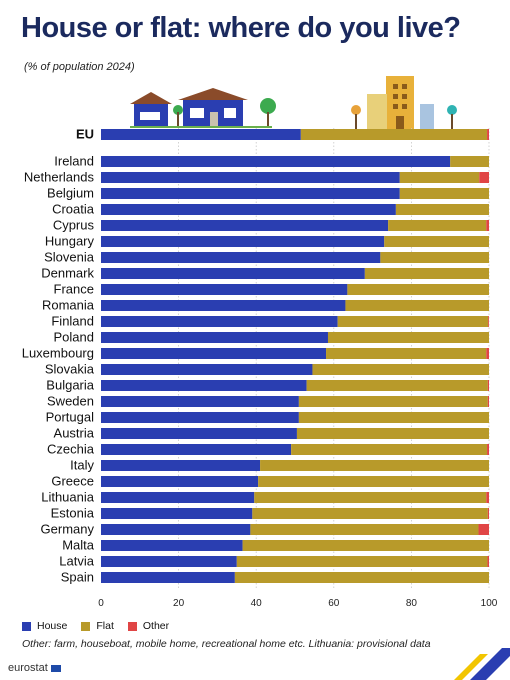  I want to click on bar-flat-slovakia, so click(400, 369).